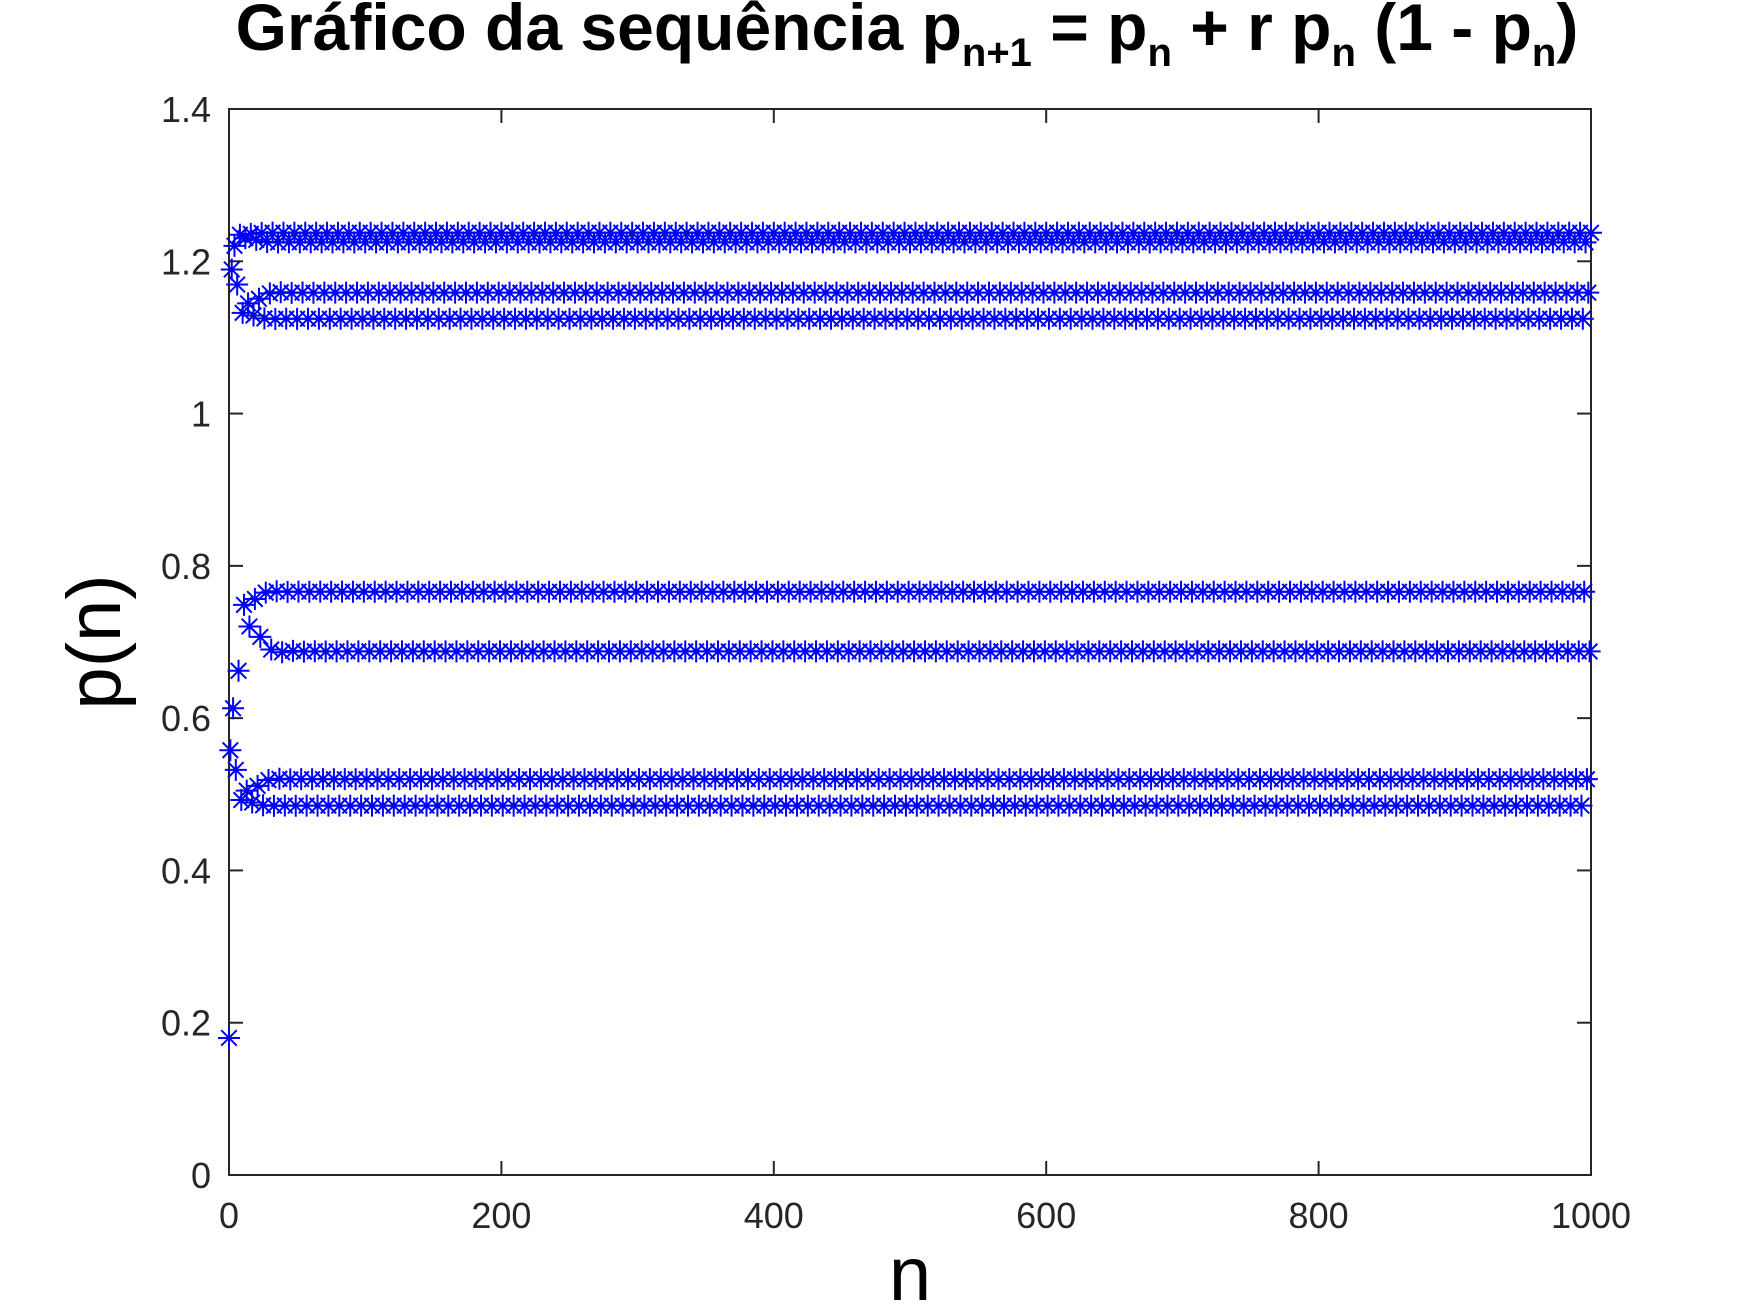 This screenshot has height=1308, width=1744. What do you see at coordinates (186, 870) in the screenshot?
I see `y-tick-label: 0.4` at bounding box center [186, 870].